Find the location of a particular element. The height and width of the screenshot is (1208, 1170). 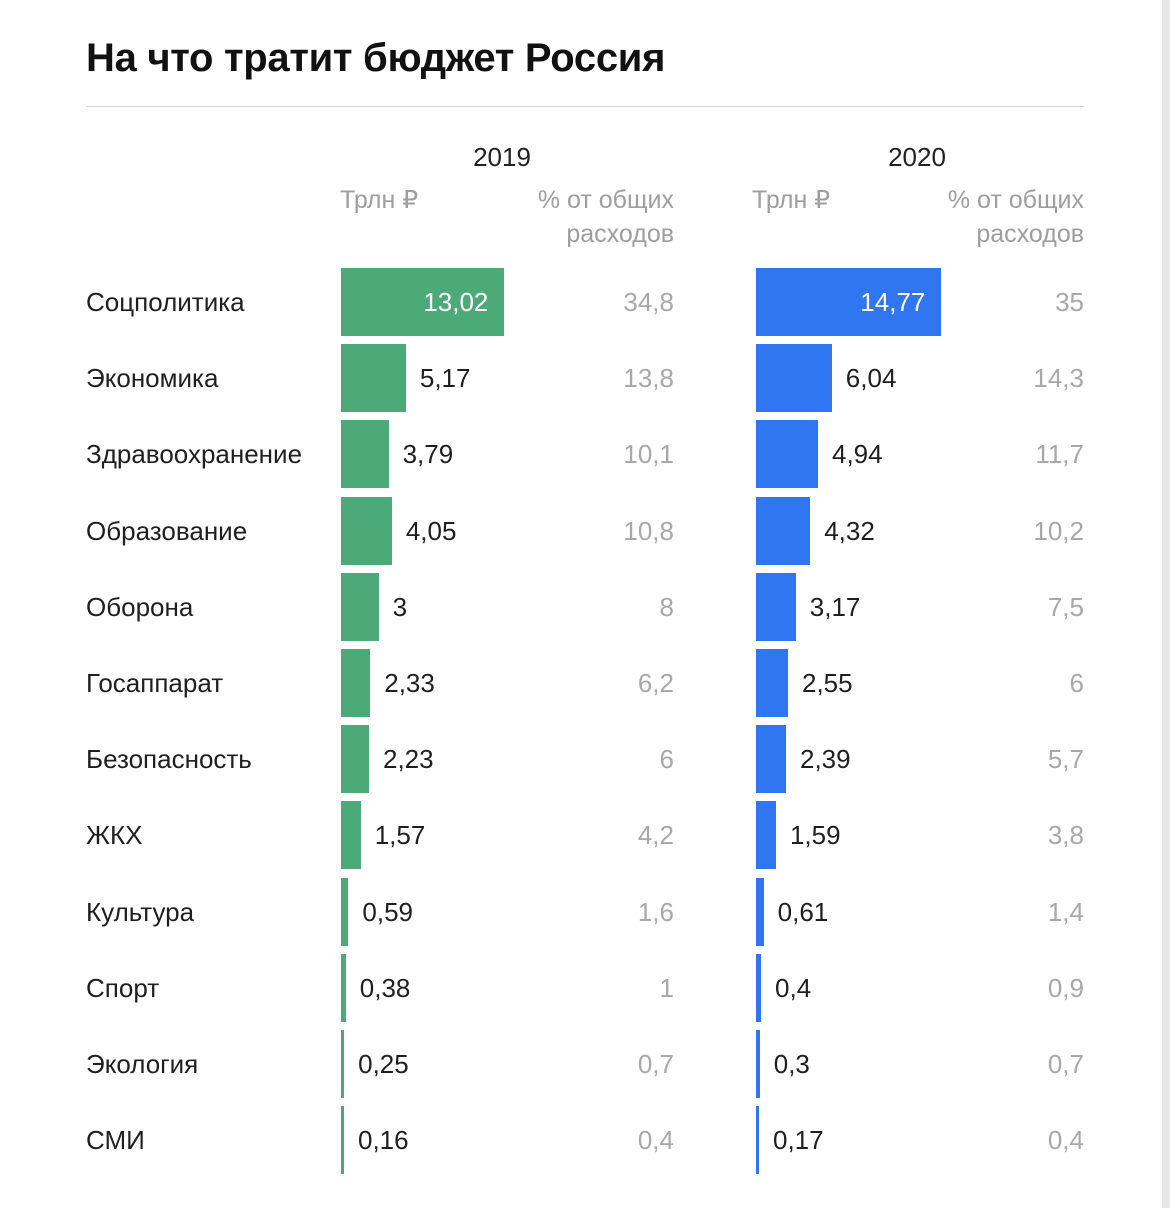

category-label: Здравоохранение is located at coordinates (194, 454).